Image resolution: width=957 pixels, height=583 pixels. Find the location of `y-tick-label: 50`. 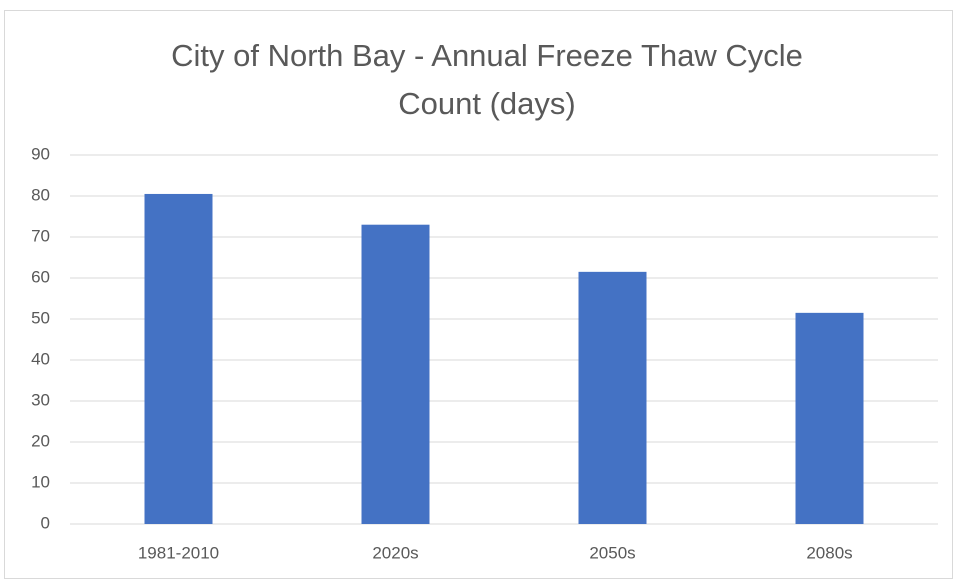

y-tick-label: 50 is located at coordinates (40, 317).